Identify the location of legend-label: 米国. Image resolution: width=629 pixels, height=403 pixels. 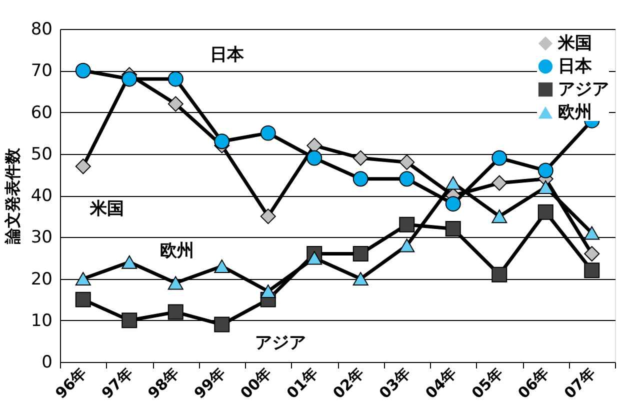
(574, 44).